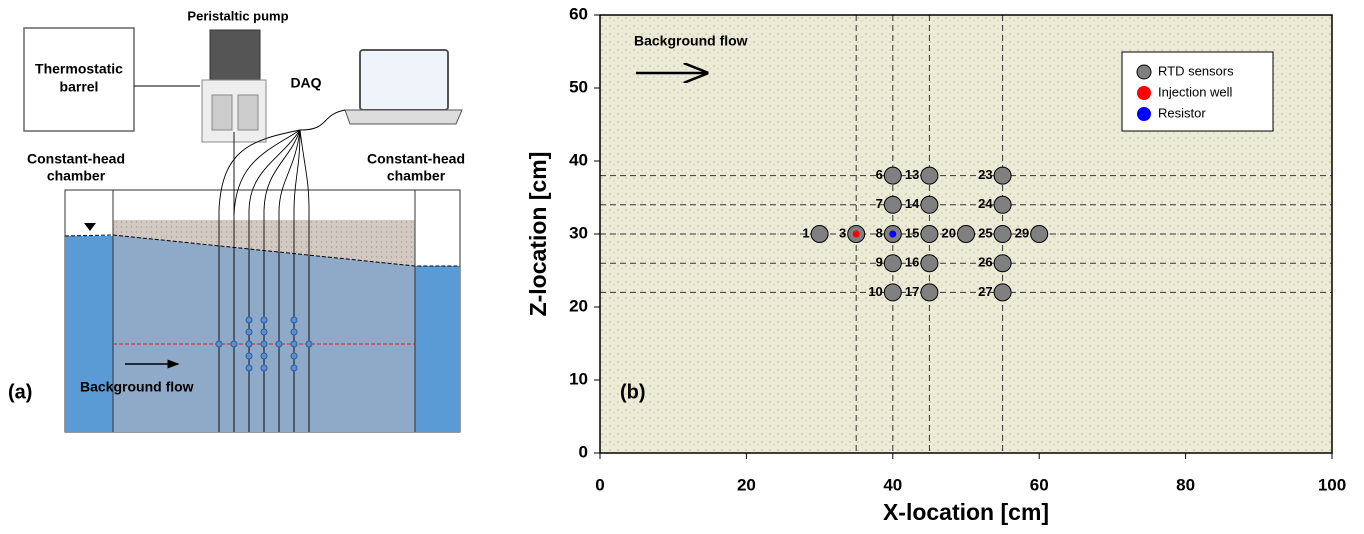 Image resolution: width=1364 pixels, height=534 pixels. What do you see at coordinates (1196, 70) in the screenshot?
I see `legend-label: RTD sensors` at bounding box center [1196, 70].